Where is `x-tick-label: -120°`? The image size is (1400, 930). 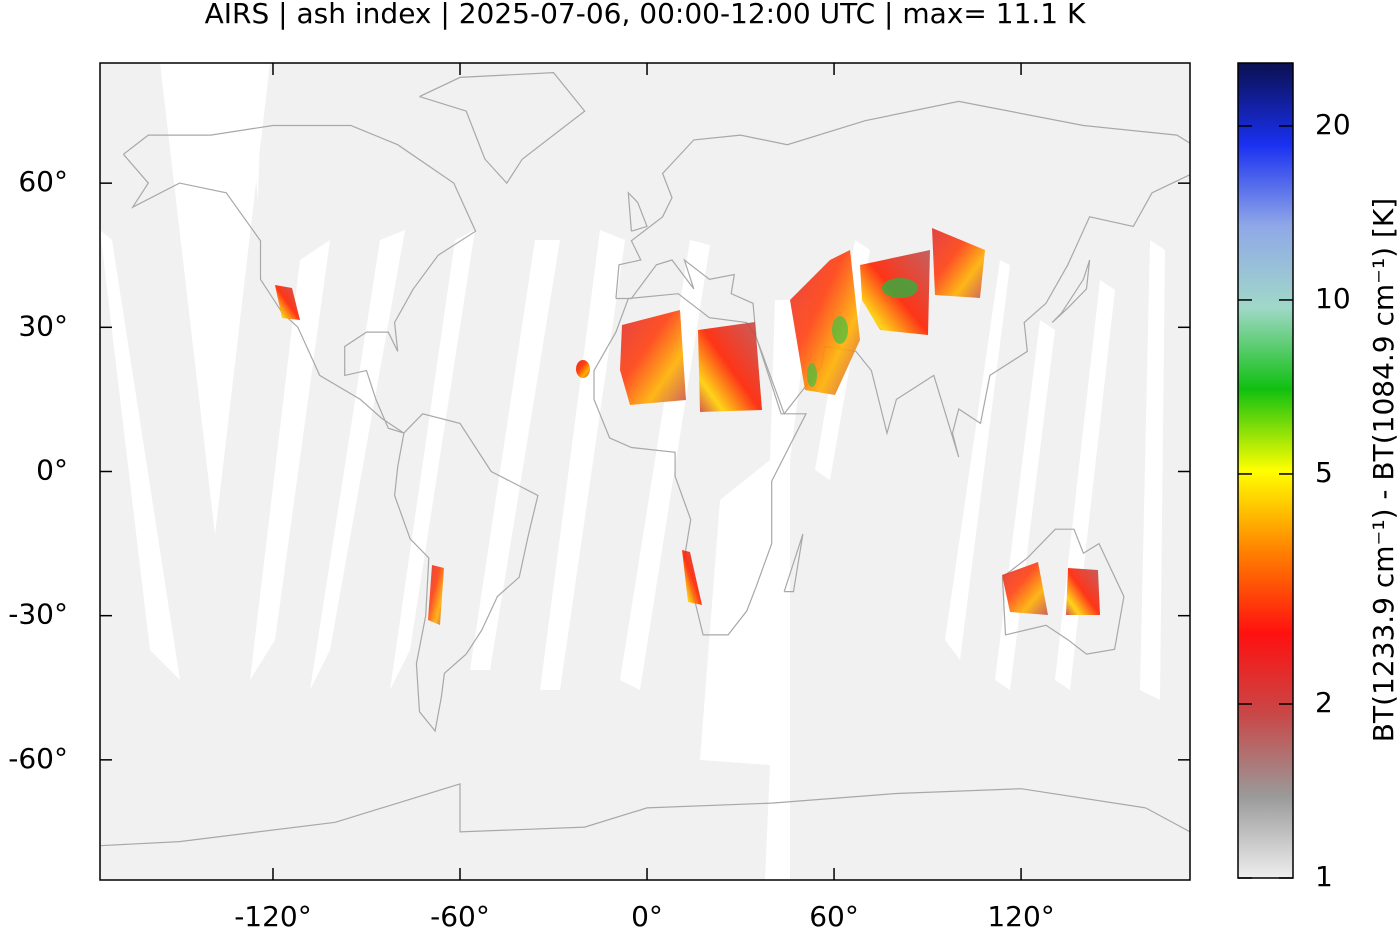 x-tick-label: -120° is located at coordinates (273, 915).